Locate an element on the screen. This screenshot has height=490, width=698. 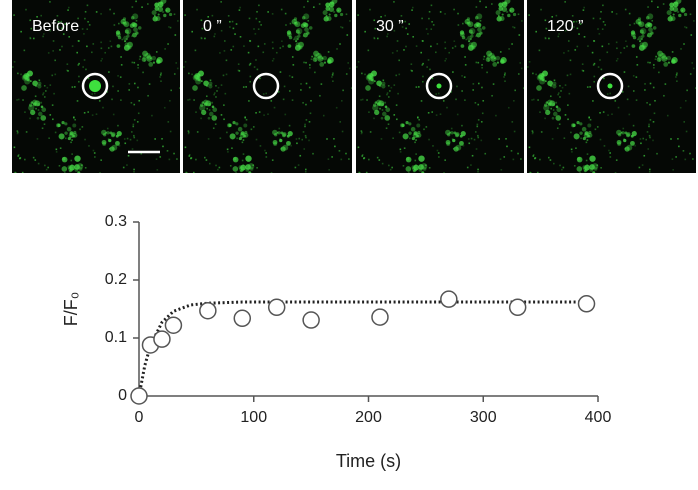
image-panel is located at coordinates (96, 86).